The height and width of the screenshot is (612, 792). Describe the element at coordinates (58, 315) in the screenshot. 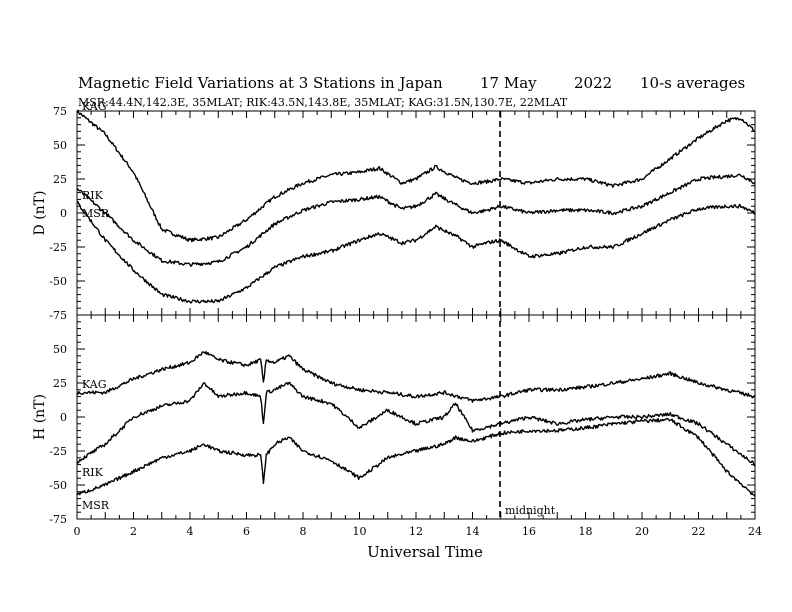

I see `d-y-tick-label: -75` at that location.